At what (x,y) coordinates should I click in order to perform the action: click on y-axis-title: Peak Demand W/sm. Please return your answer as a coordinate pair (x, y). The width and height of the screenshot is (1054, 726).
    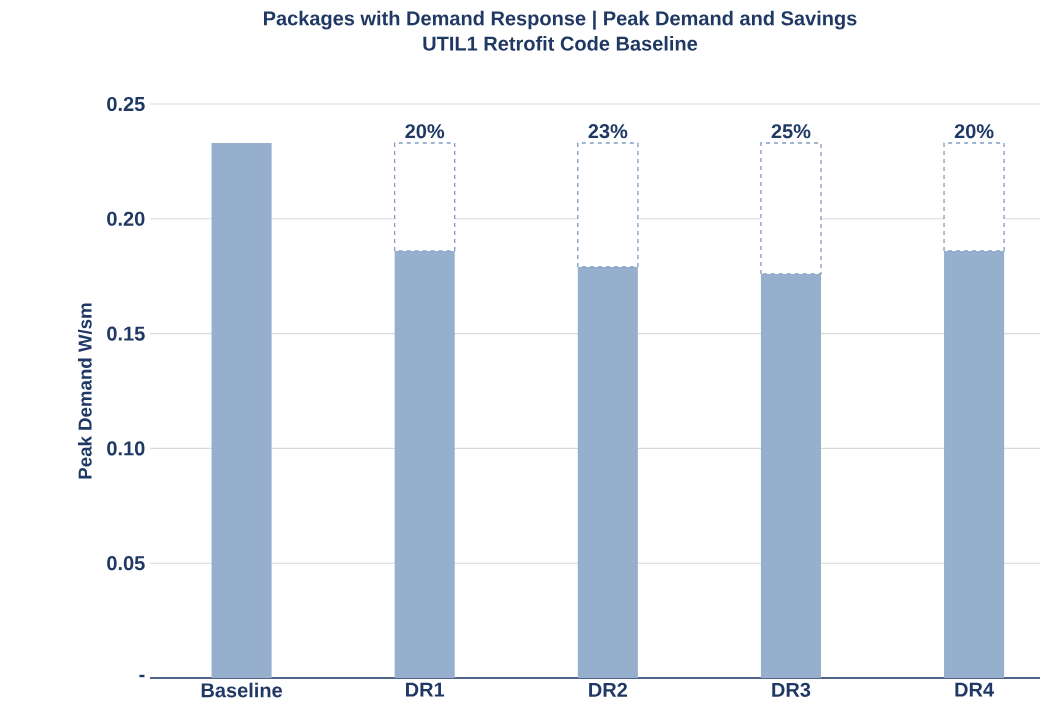
    Looking at the image, I should click on (84, 391).